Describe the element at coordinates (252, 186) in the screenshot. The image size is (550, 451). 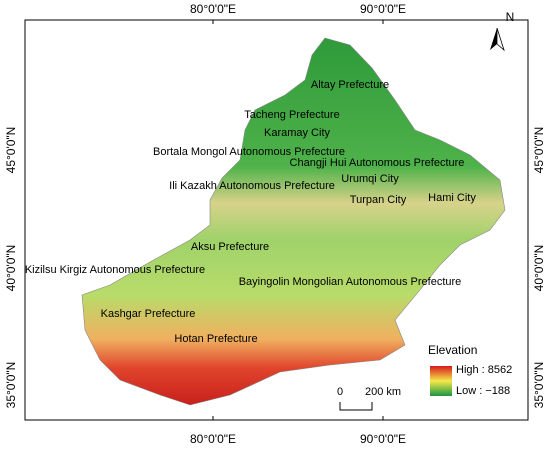
I see `place-label: Ili Kazakh Autonomous Prefecture` at that location.